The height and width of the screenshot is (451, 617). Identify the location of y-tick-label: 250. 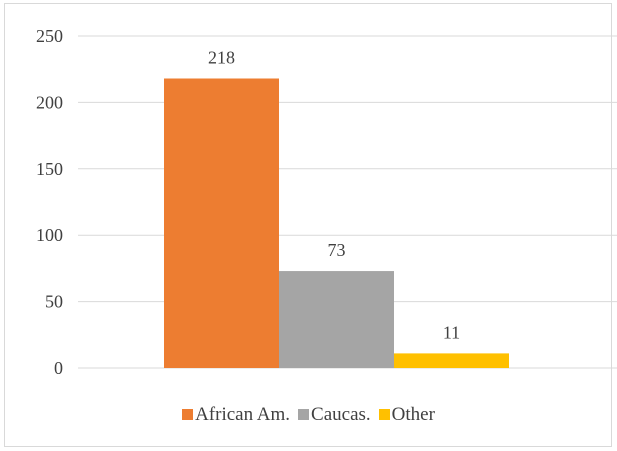
(49, 36).